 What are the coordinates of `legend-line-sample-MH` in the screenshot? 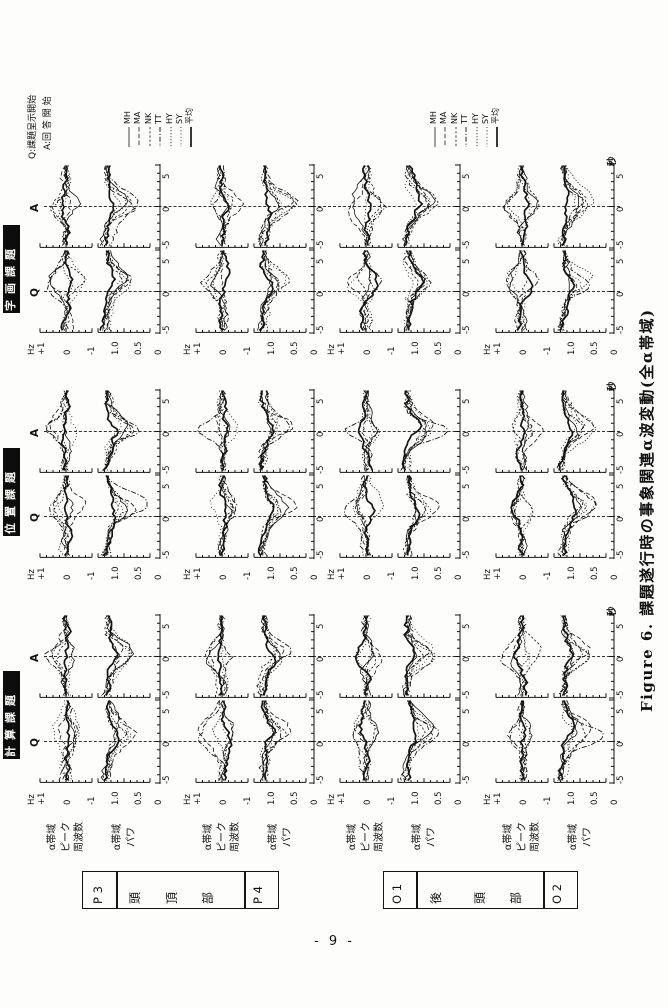 It's located at (435, 137).